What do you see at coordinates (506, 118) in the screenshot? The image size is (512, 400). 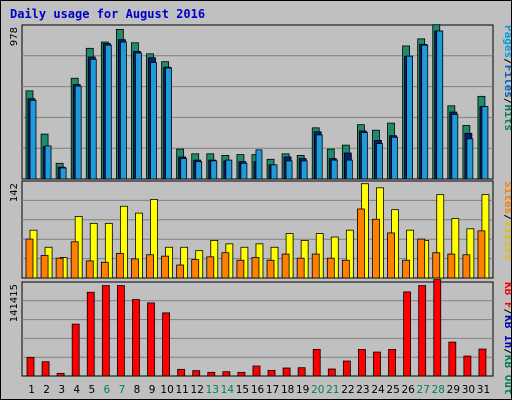 I see `legend-entry: Hits` at bounding box center [506, 118].